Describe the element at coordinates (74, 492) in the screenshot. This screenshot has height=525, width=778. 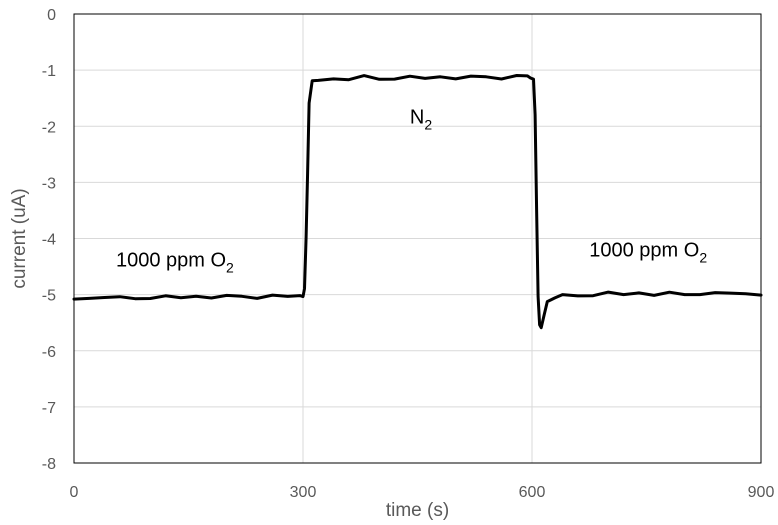
I see `x-tick-label: 0` at that location.